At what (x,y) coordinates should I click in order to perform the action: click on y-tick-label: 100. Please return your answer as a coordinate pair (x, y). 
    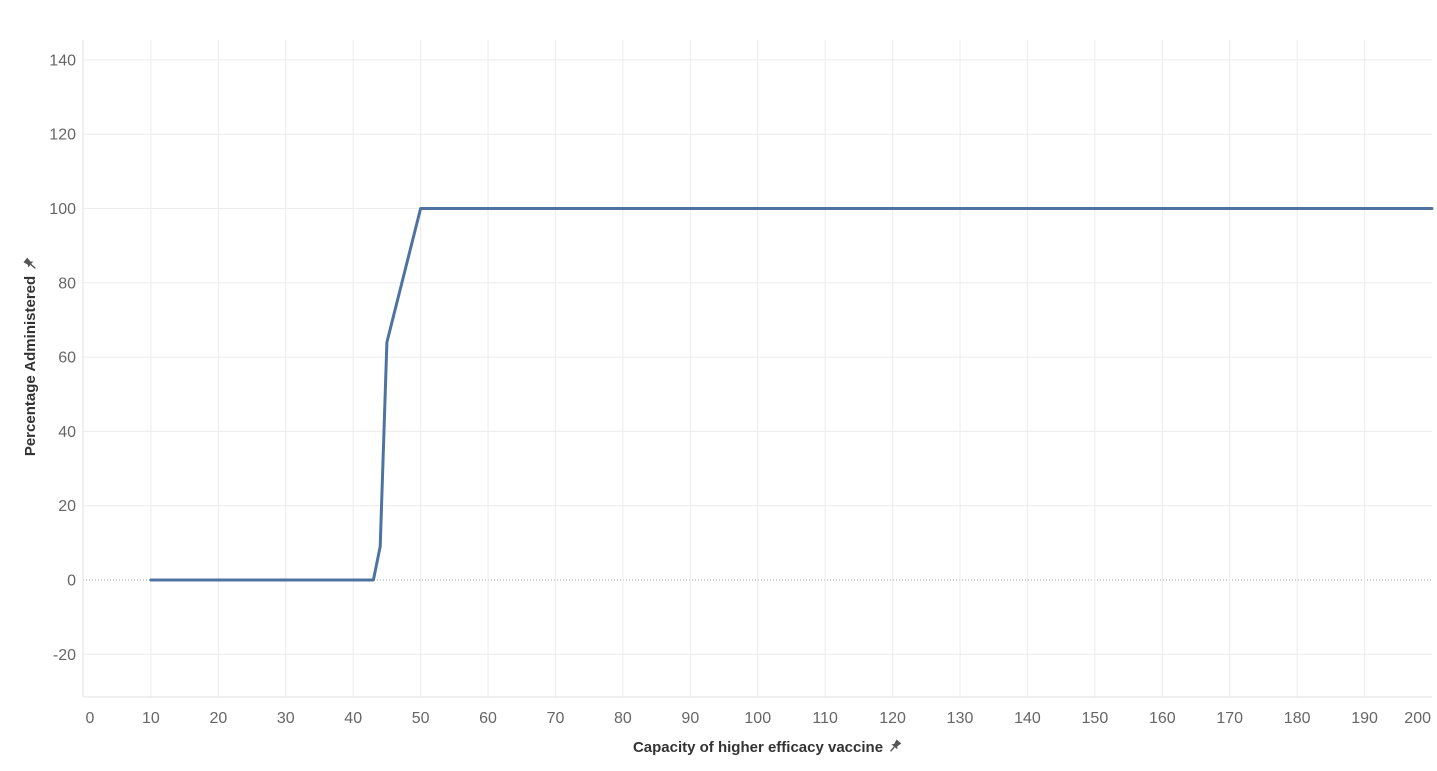
    Looking at the image, I should click on (62, 209).